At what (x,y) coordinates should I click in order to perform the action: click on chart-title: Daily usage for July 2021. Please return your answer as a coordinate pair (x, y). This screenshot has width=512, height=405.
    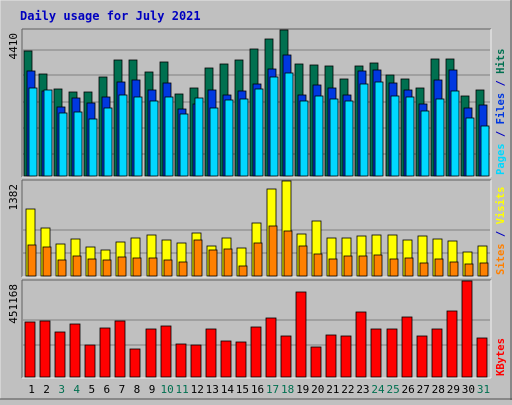
    Looking at the image, I should click on (110, 16).